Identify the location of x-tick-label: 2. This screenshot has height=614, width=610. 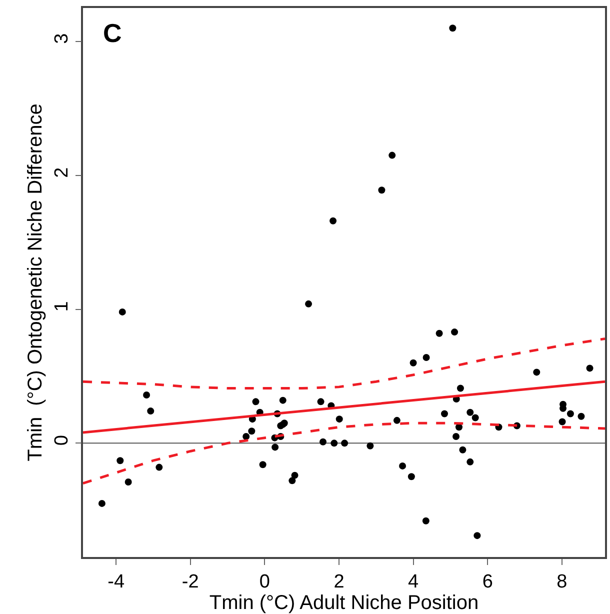
(339, 582).